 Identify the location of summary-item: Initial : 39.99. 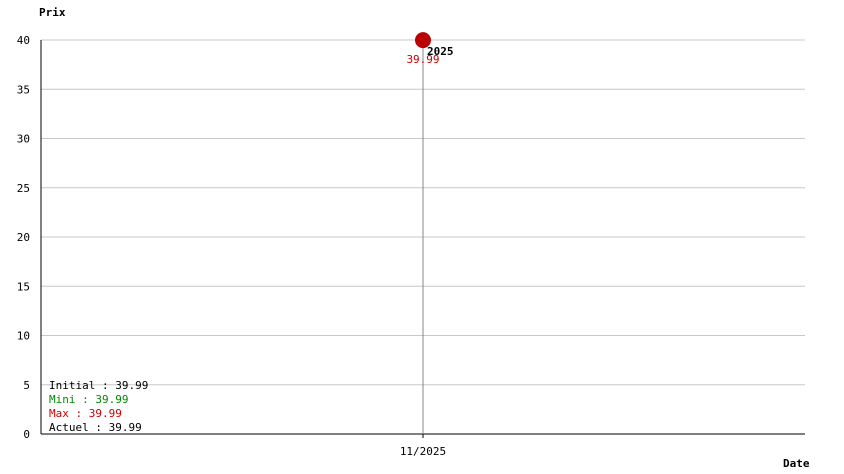
(98, 385).